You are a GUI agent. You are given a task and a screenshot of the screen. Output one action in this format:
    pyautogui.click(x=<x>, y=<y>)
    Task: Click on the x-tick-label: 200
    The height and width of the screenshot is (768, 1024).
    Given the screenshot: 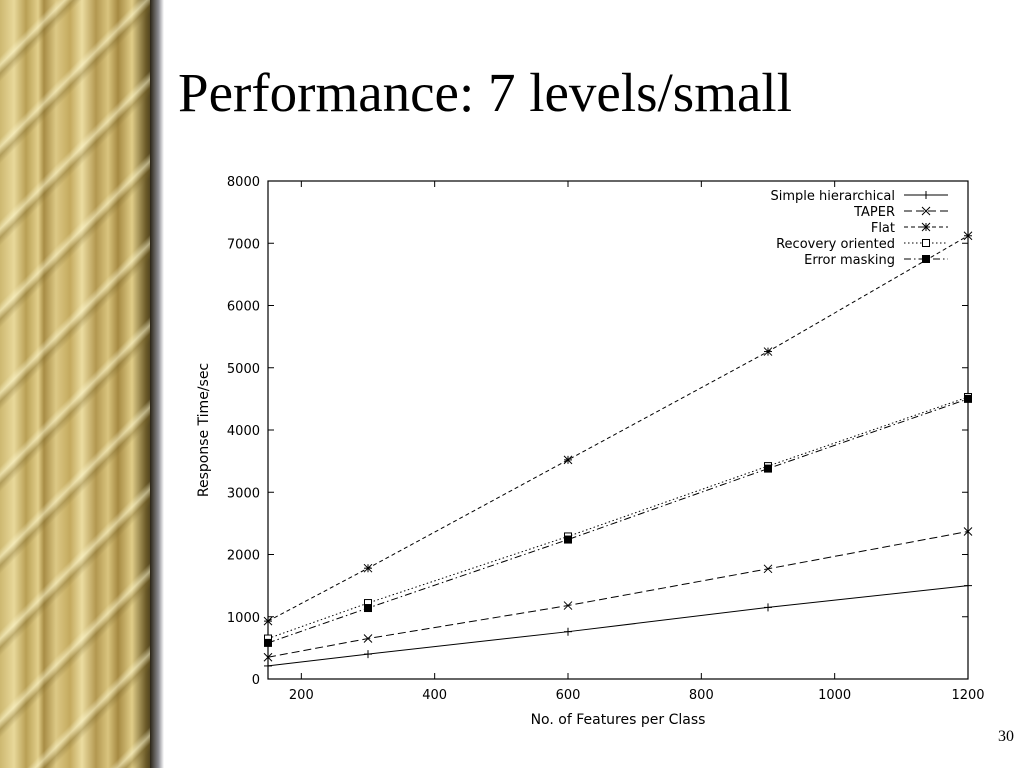 What is the action you would take?
    pyautogui.click(x=301, y=695)
    